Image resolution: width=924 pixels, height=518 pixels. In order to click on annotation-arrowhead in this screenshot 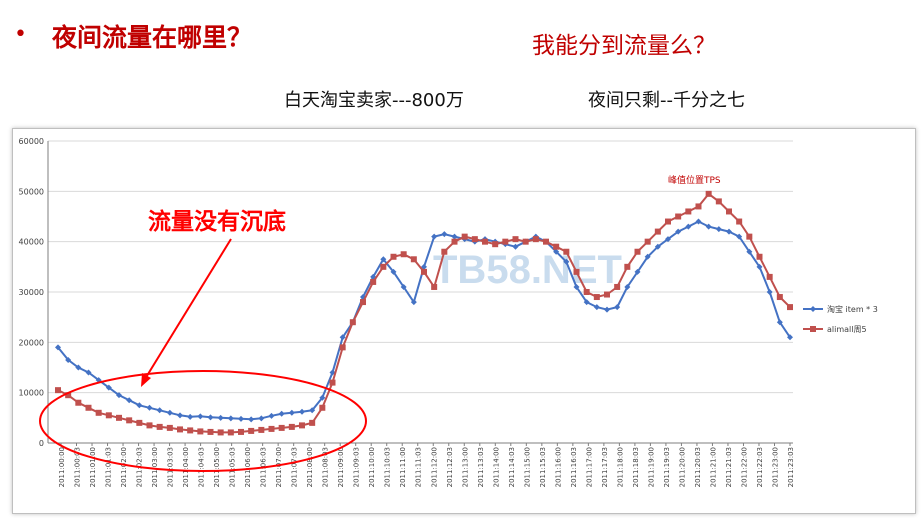, I will do `click(146, 380)`.